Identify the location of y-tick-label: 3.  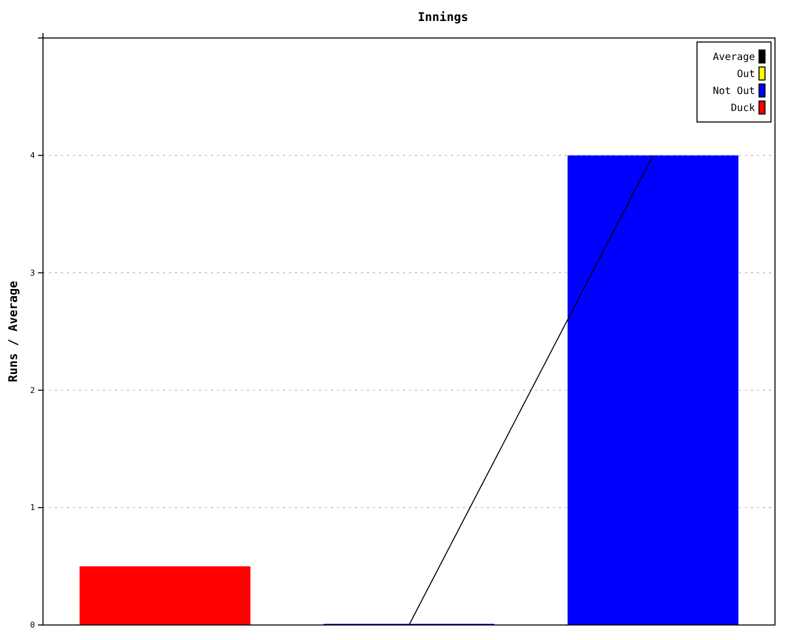
(33, 273).